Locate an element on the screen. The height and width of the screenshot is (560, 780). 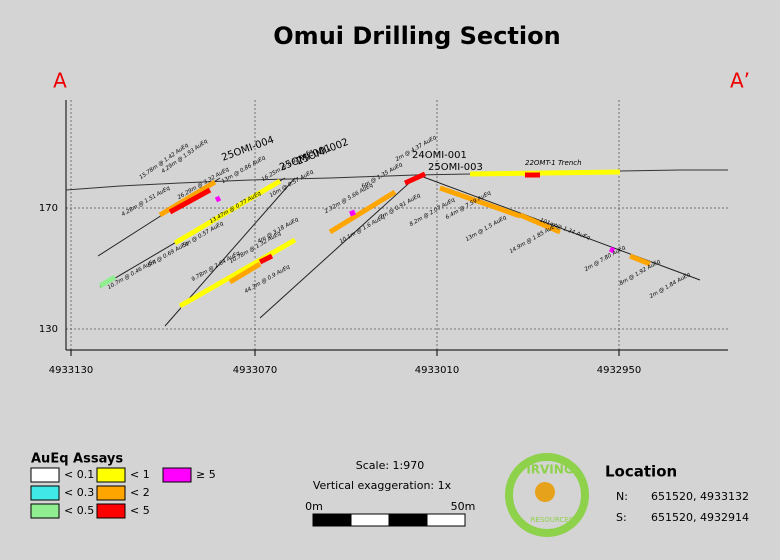
location-label: N: is located at coordinates (622, 496).